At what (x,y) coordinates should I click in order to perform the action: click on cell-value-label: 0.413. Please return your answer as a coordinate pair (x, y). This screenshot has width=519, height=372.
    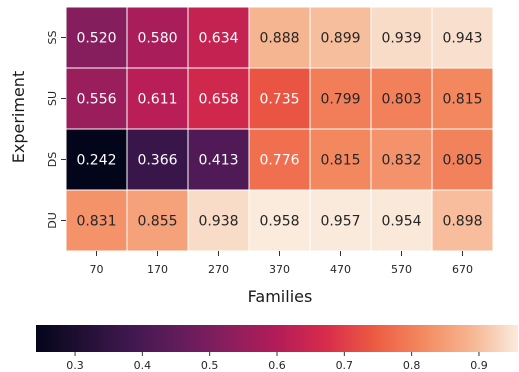
    Looking at the image, I should click on (218, 161).